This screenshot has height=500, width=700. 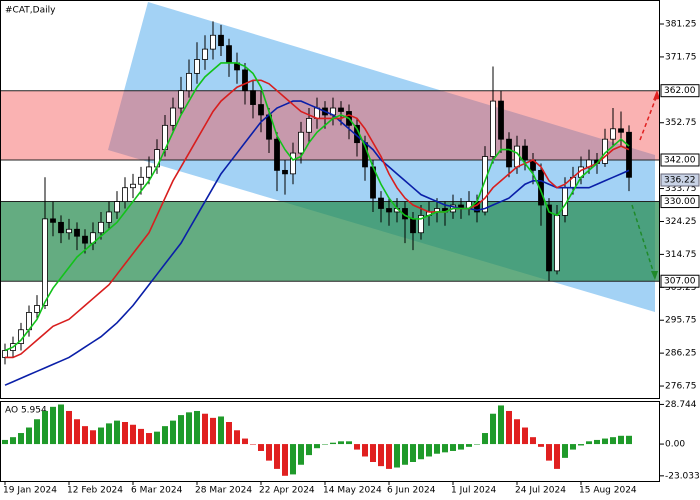 What do you see at coordinates (352, 491) in the screenshot?
I see `x-tick-label: 14 May 2024` at bounding box center [352, 491].